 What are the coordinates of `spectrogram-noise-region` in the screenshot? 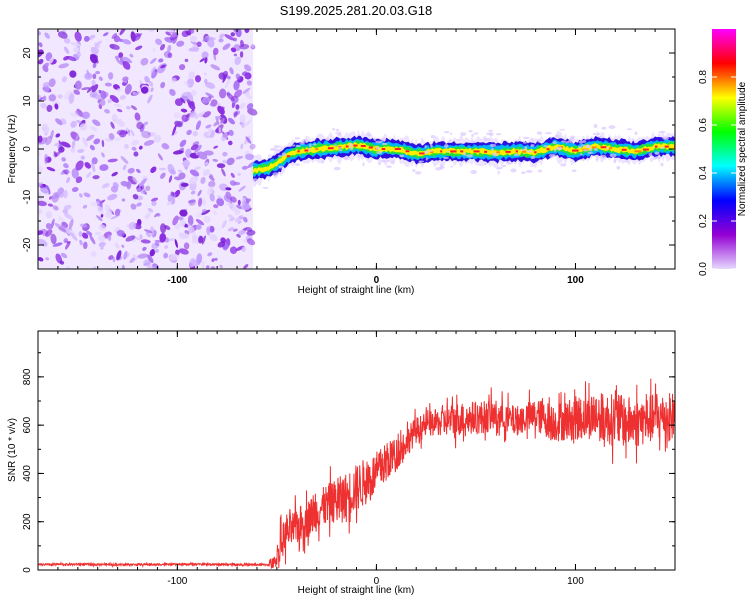 It's located at (148, 149).